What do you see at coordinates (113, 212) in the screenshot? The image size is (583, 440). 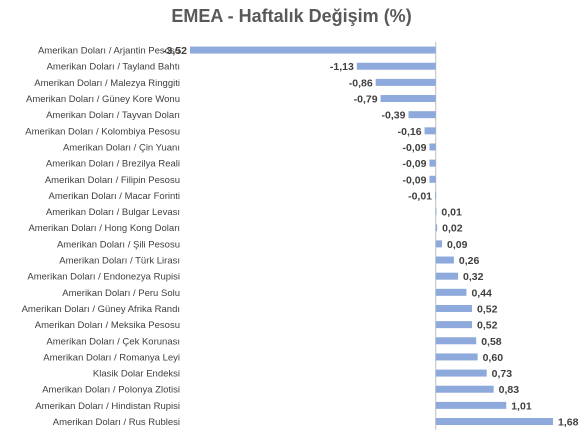 I see `category-label: Amerikan Doları / Bulgar Levası` at bounding box center [113, 212].